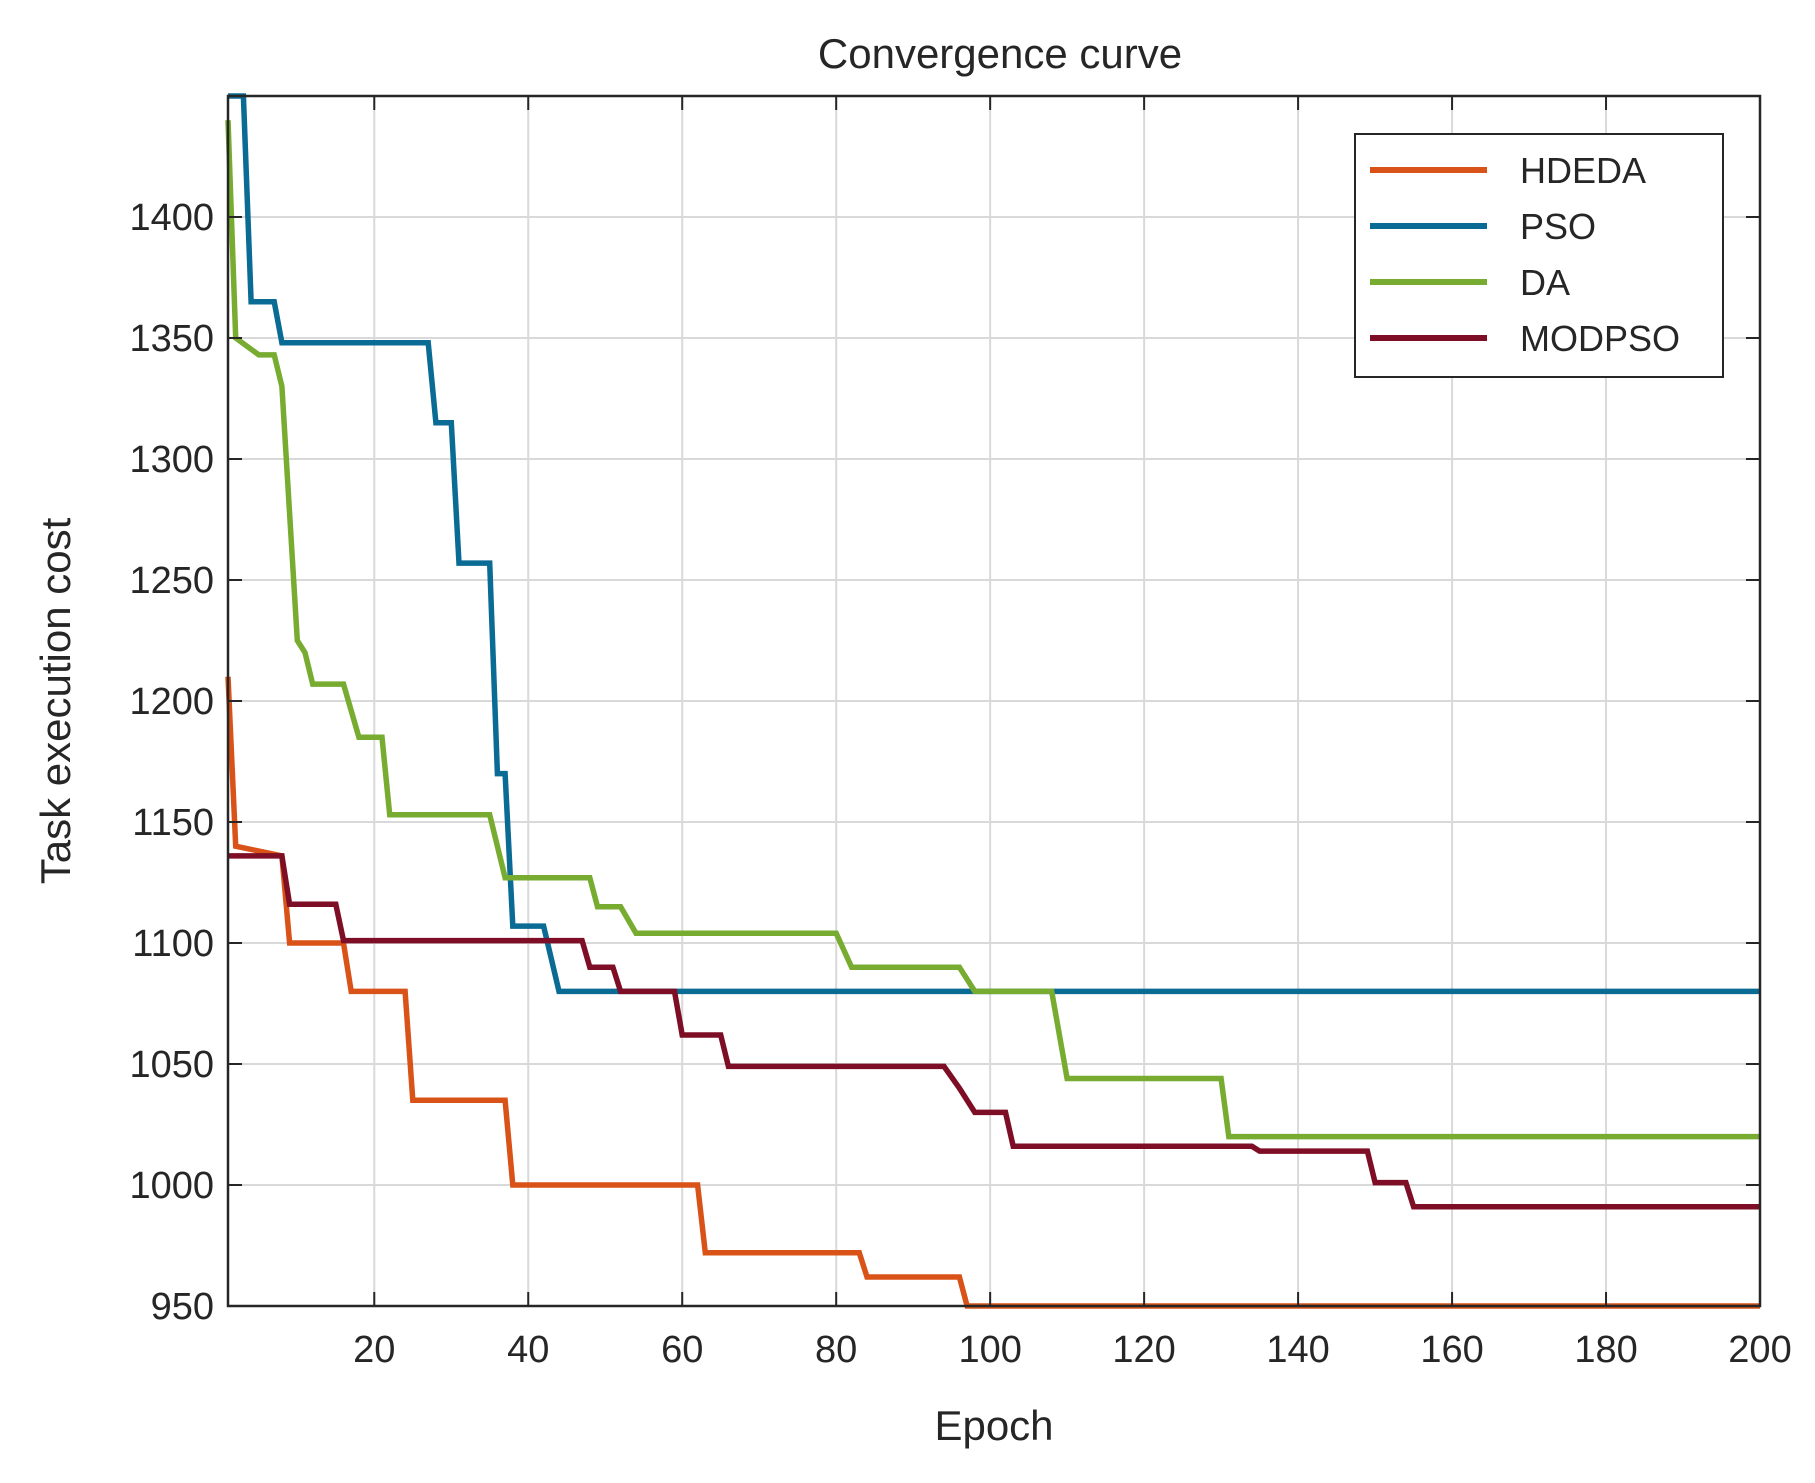 The image size is (1815, 1483). What do you see at coordinates (171, 702) in the screenshot?
I see `y-tick-label: 1200` at bounding box center [171, 702].